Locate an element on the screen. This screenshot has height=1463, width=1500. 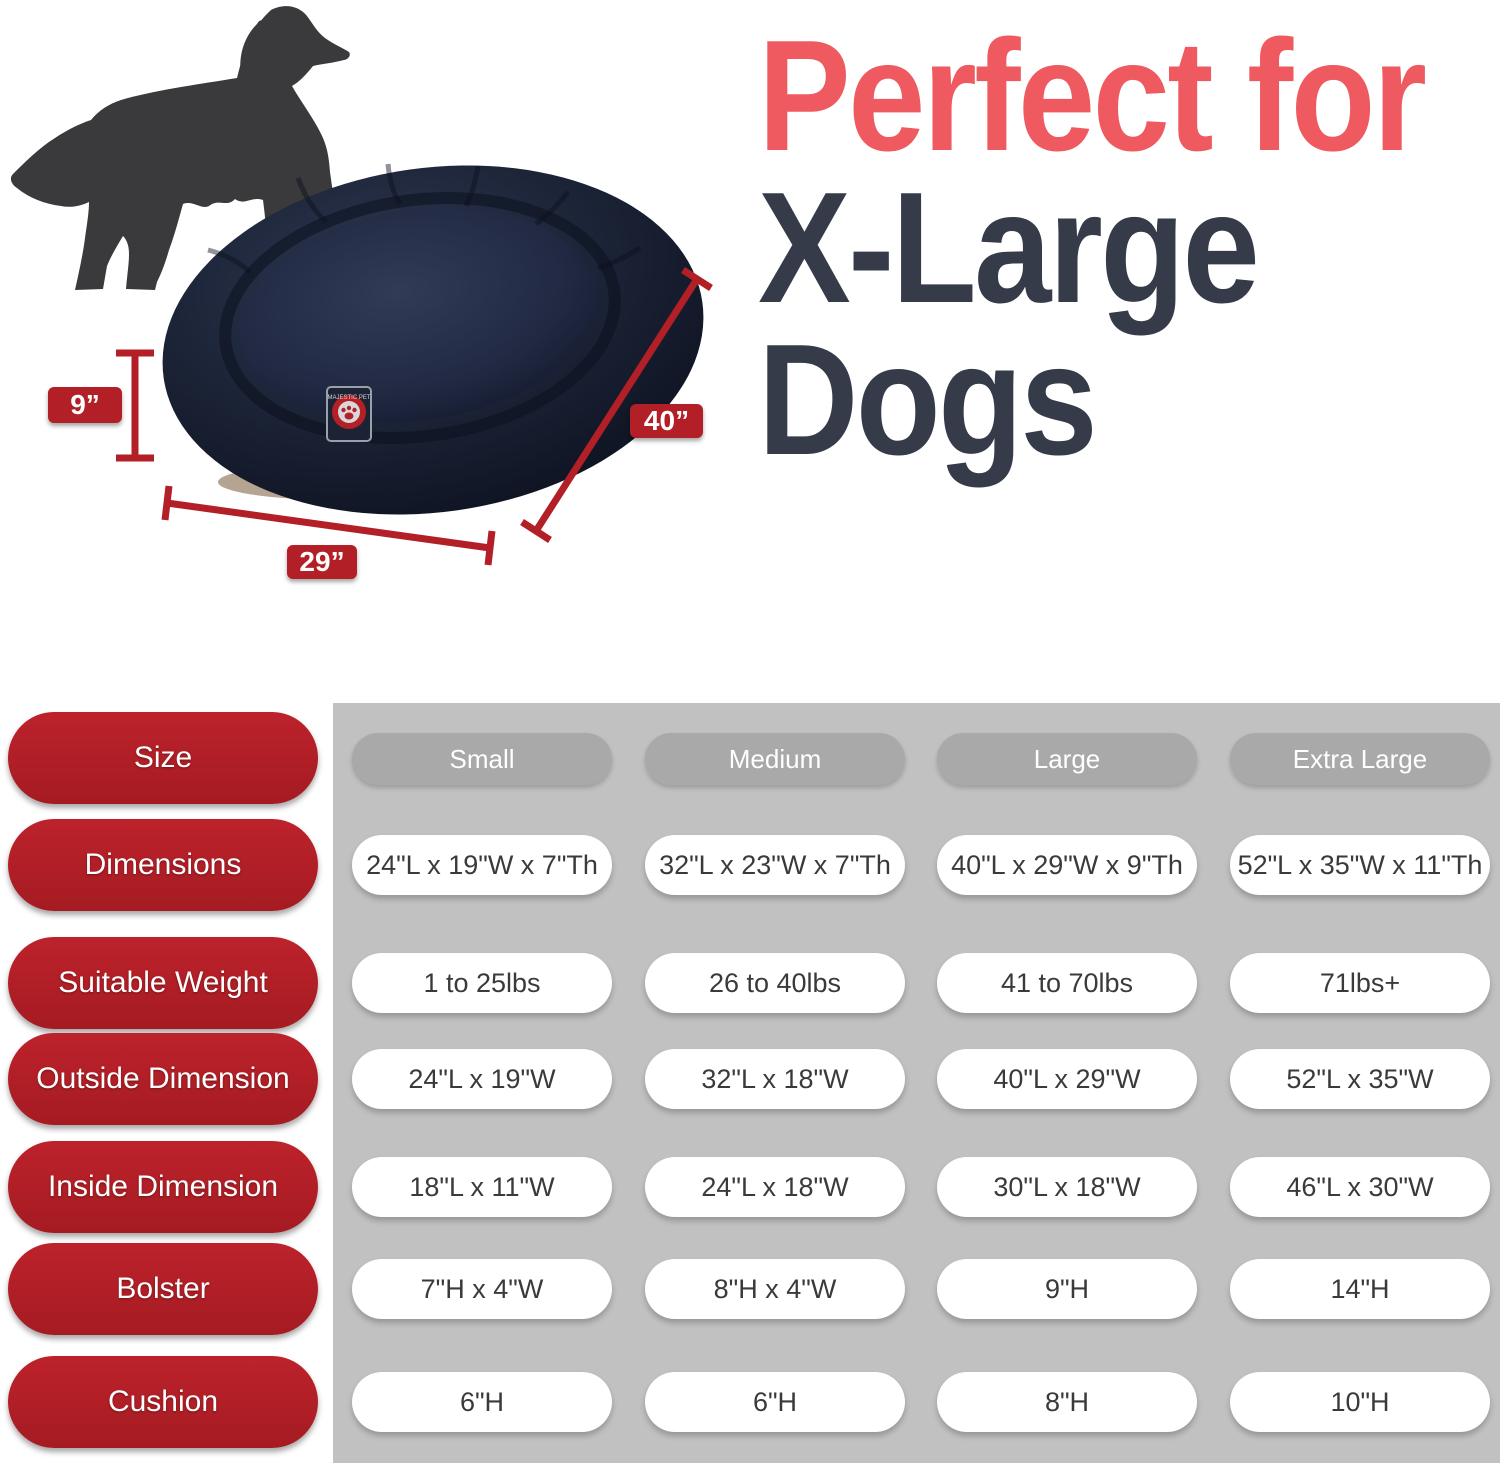
column-header-extra-large: Extra Large is located at coordinates (1360, 759).